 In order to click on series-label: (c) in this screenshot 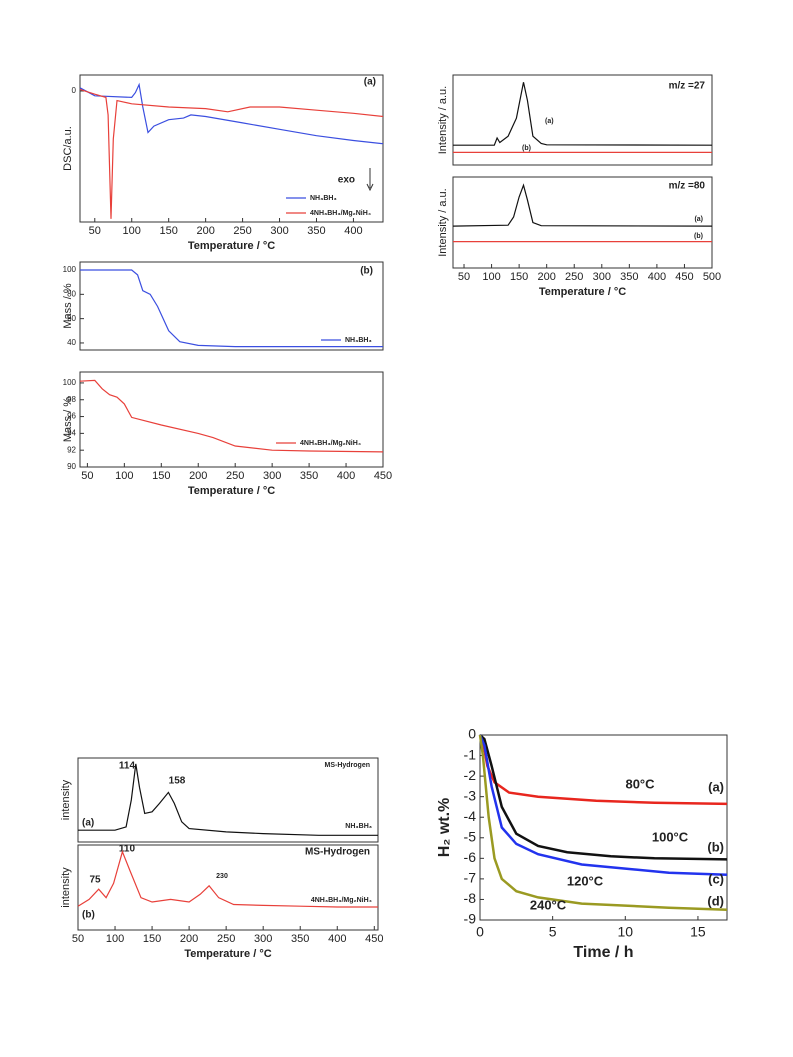, I will do `click(716, 878)`.